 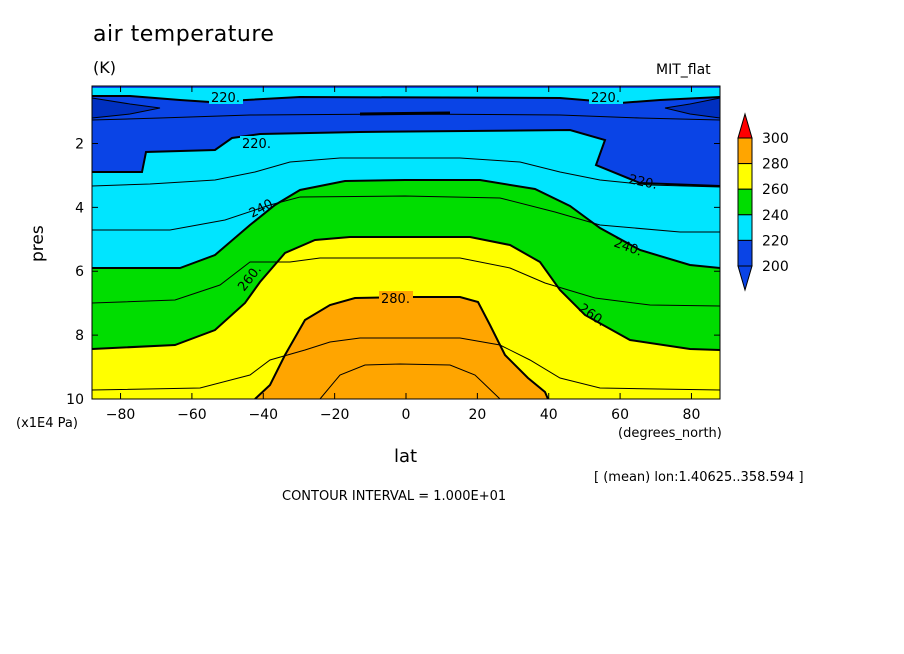 What do you see at coordinates (745, 278) in the screenshot?
I see `colorbar-under-triangle` at bounding box center [745, 278].